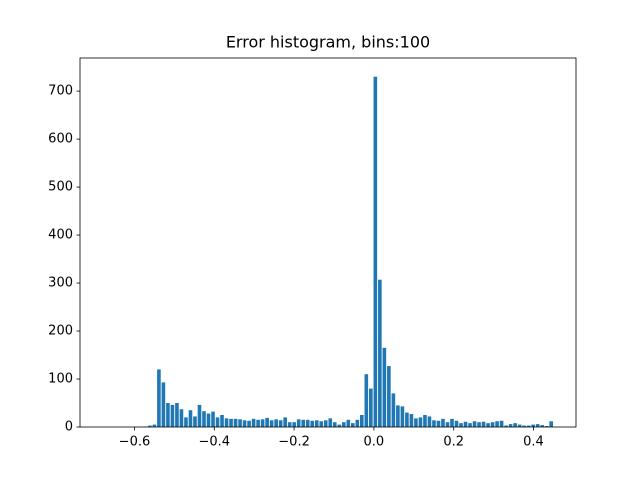 This screenshot has width=640, height=480. Describe the element at coordinates (60, 283) in the screenshot. I see `y-tick-label: 300` at that location.